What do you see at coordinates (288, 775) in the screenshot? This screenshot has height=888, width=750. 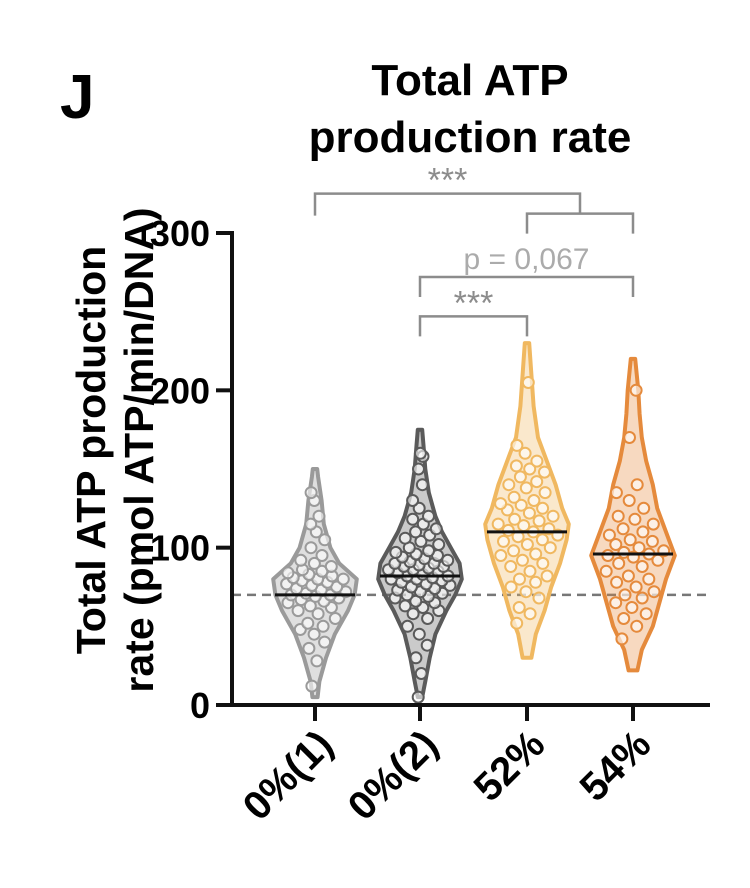 I see `x-tick-label: 0%(1)` at bounding box center [288, 775].